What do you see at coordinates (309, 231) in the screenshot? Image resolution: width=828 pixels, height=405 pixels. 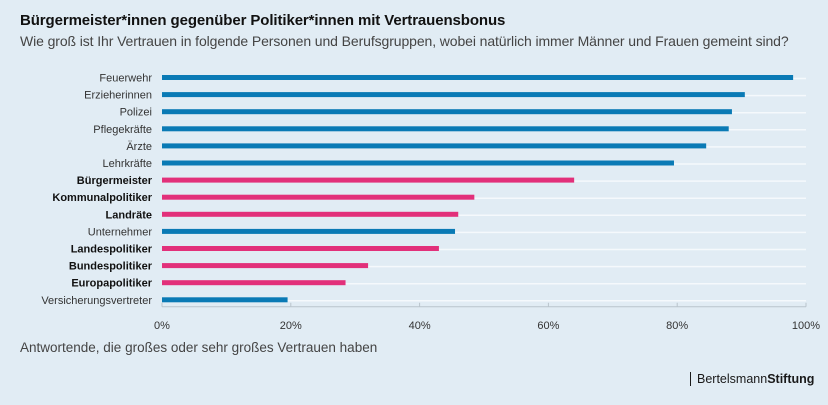 I see `bar-unternehmer` at bounding box center [309, 231].